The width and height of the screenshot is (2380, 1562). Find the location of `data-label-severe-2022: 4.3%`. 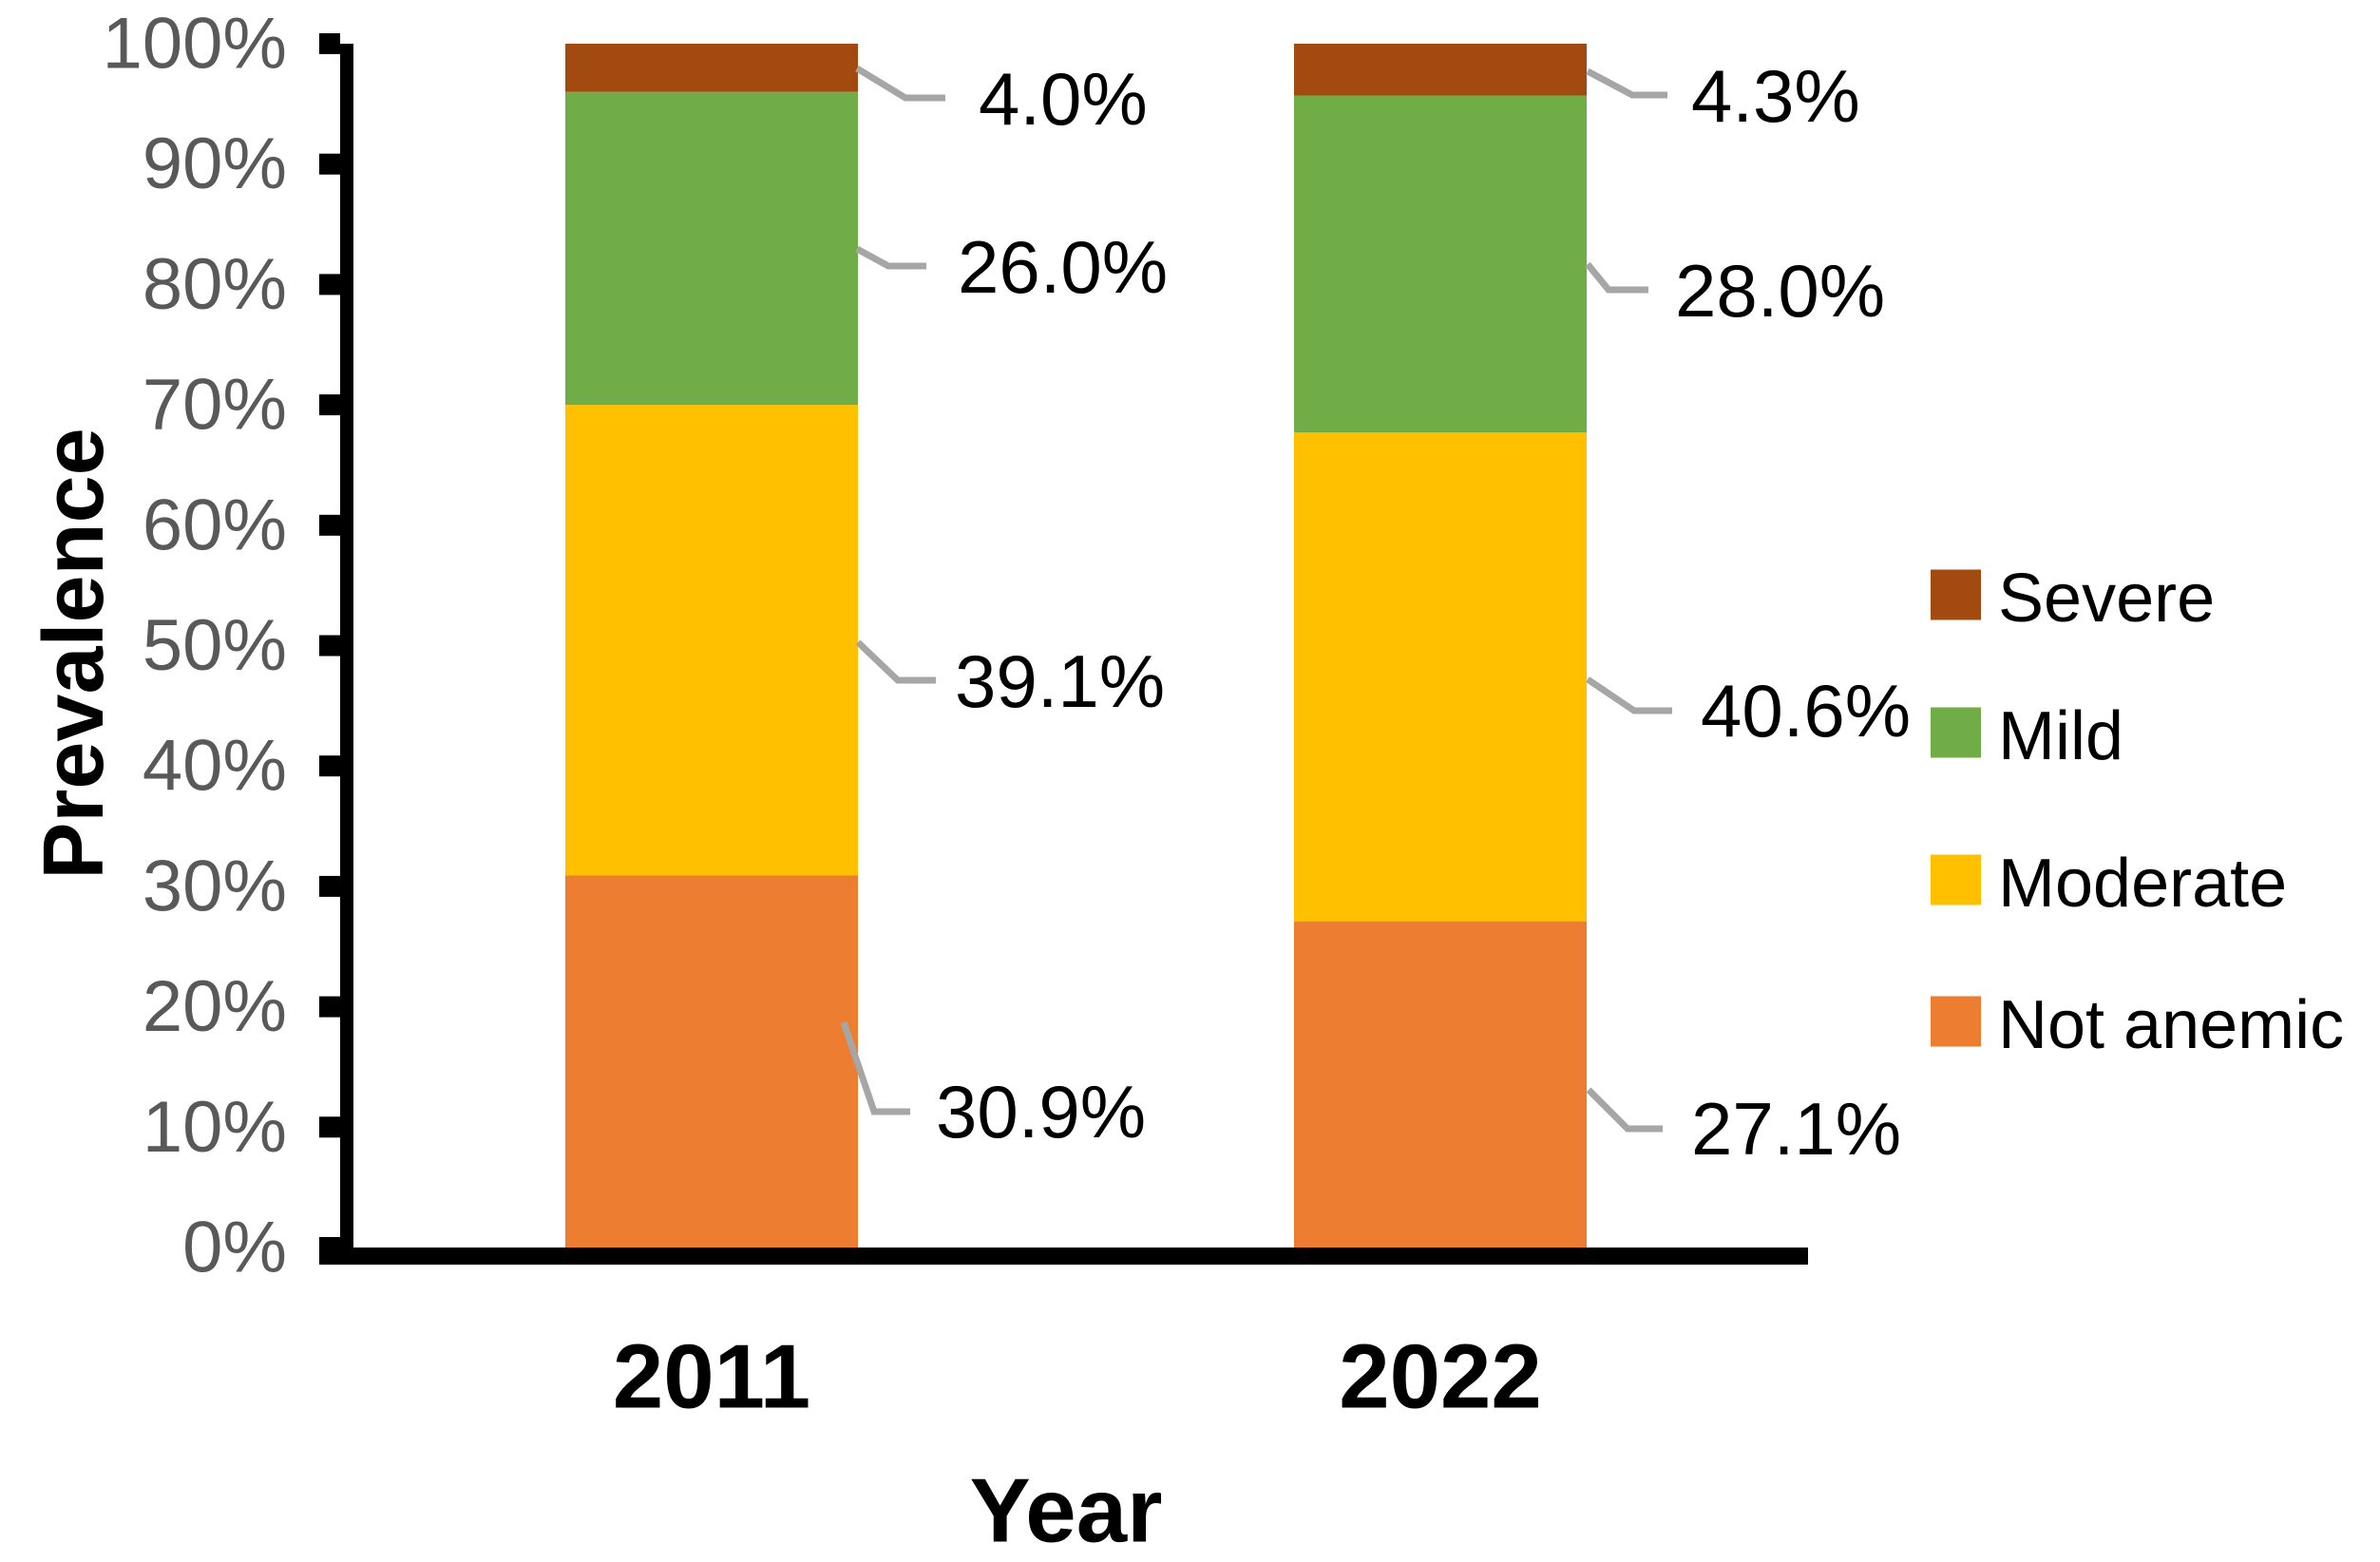

data-label-severe-2022: 4.3% is located at coordinates (1776, 96).